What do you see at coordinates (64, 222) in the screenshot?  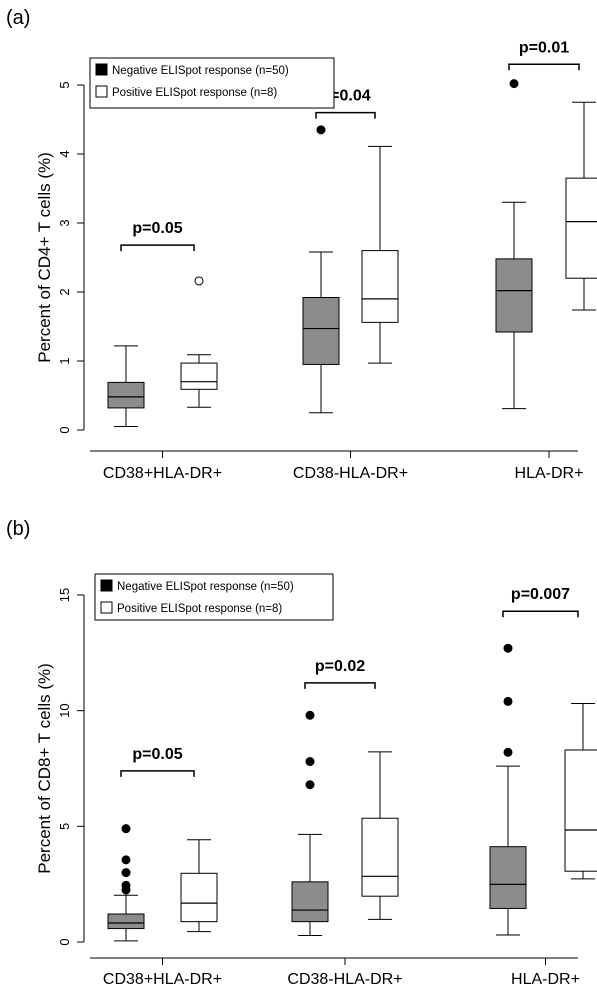 I see `y-tick-label: 3` at bounding box center [64, 222].